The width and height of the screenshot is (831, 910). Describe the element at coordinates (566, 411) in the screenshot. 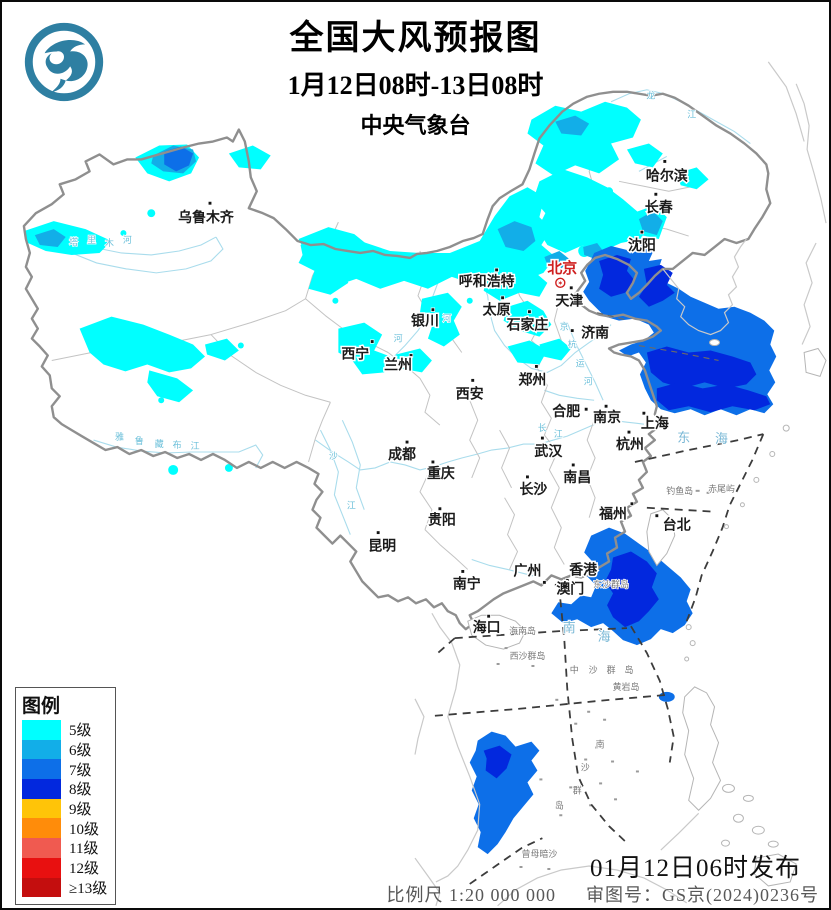

I see `city-label: 合肥` at that location.